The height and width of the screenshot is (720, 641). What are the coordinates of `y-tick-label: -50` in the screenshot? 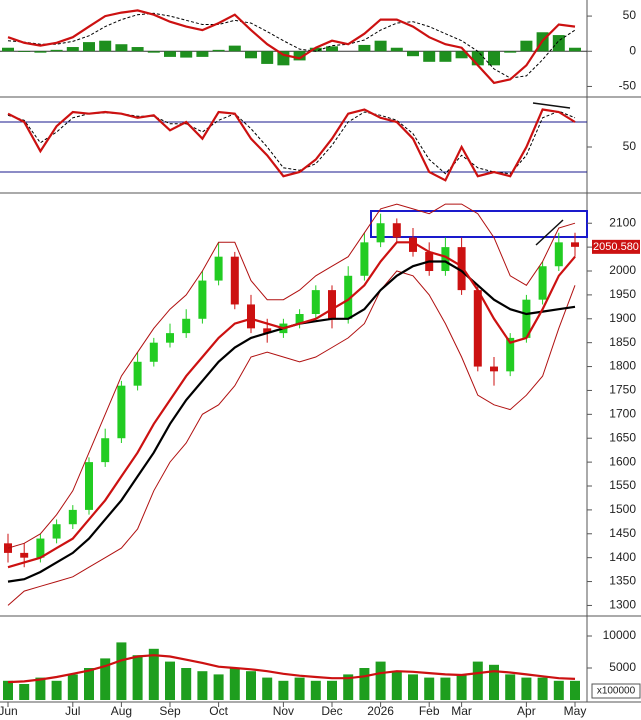 It's located at (628, 86).